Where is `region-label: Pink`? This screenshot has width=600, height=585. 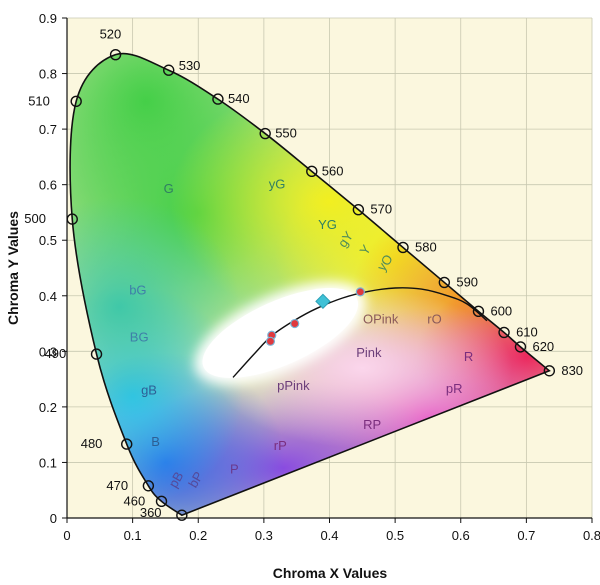 region-label: Pink is located at coordinates (369, 352).